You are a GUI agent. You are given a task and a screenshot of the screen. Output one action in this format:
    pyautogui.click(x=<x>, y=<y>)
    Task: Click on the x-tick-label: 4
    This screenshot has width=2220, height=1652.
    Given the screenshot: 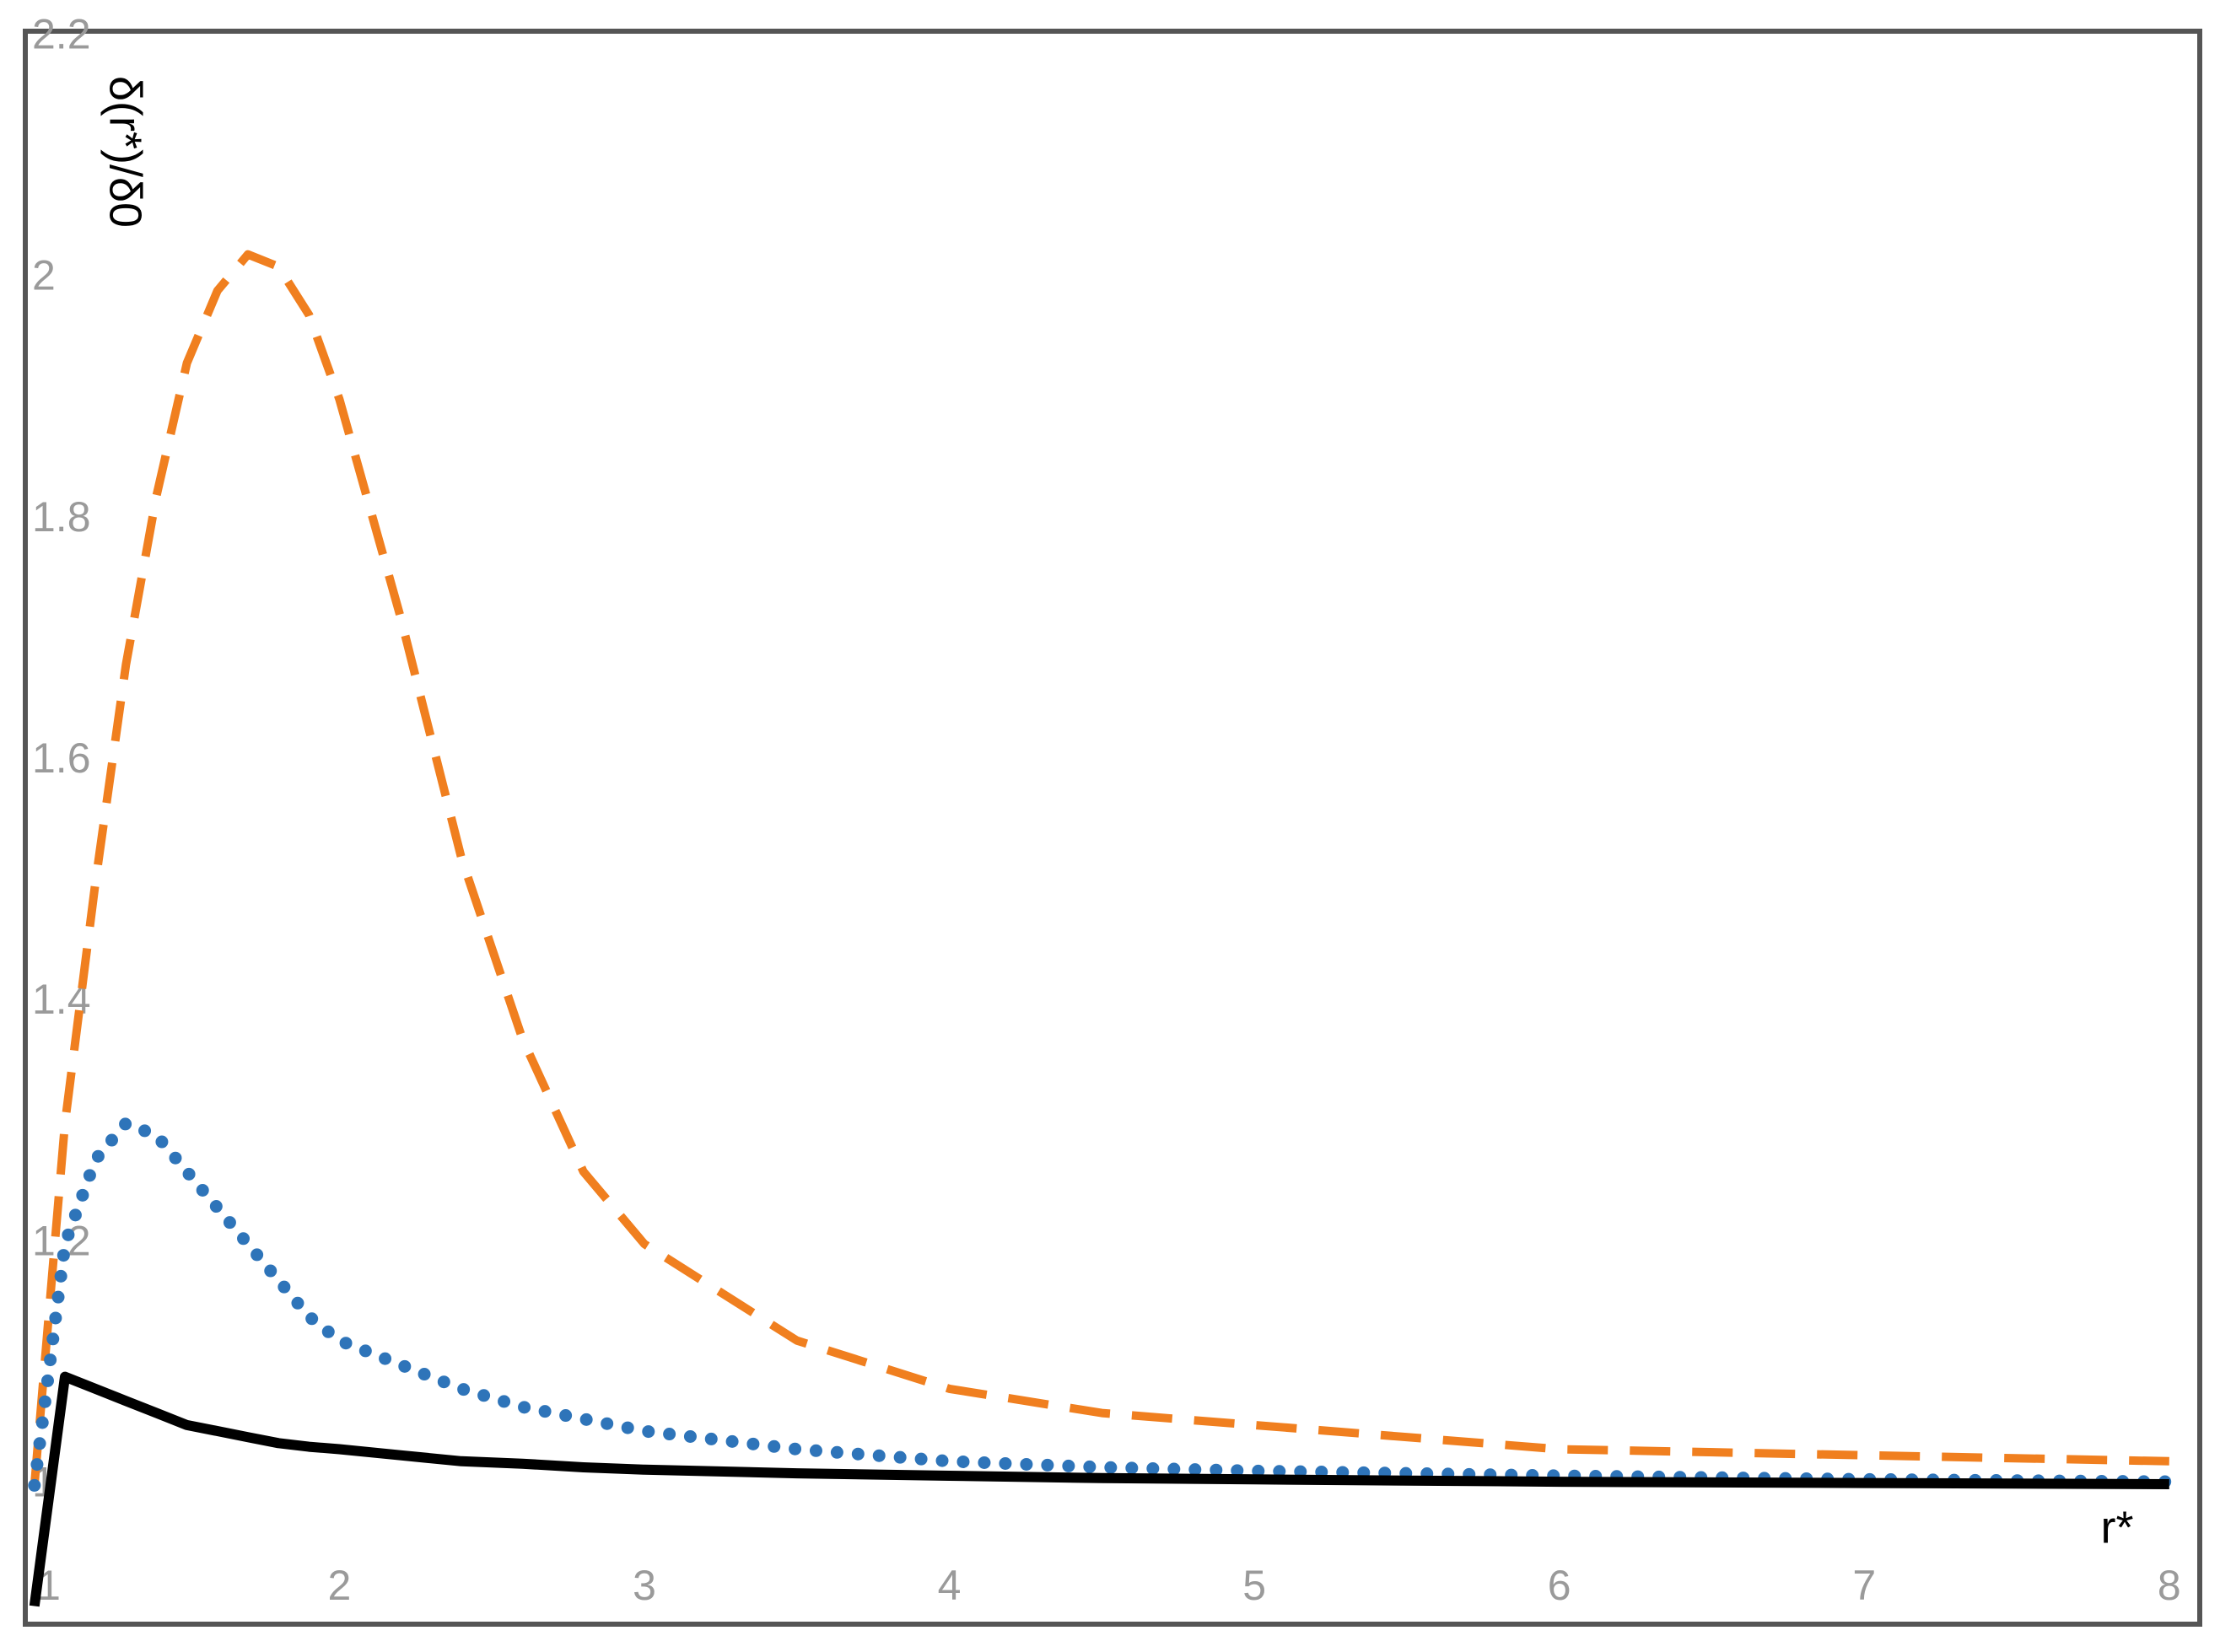 What is the action you would take?
    pyautogui.click(x=950, y=1586)
    